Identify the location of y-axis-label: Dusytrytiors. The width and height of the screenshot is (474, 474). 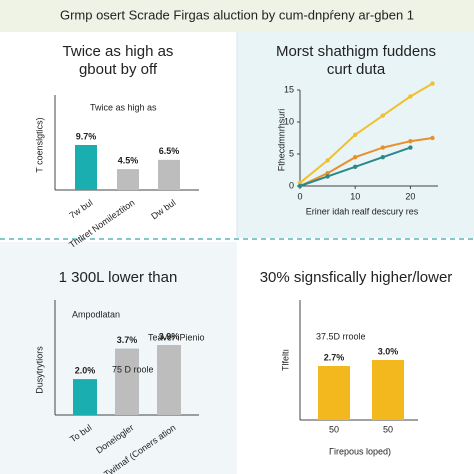
(39, 370).